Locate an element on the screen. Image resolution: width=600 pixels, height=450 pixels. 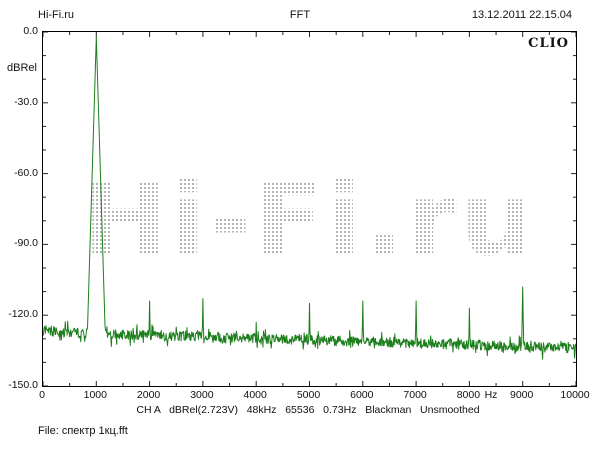
y-tick-label: -60.0 is located at coordinates (26, 172).